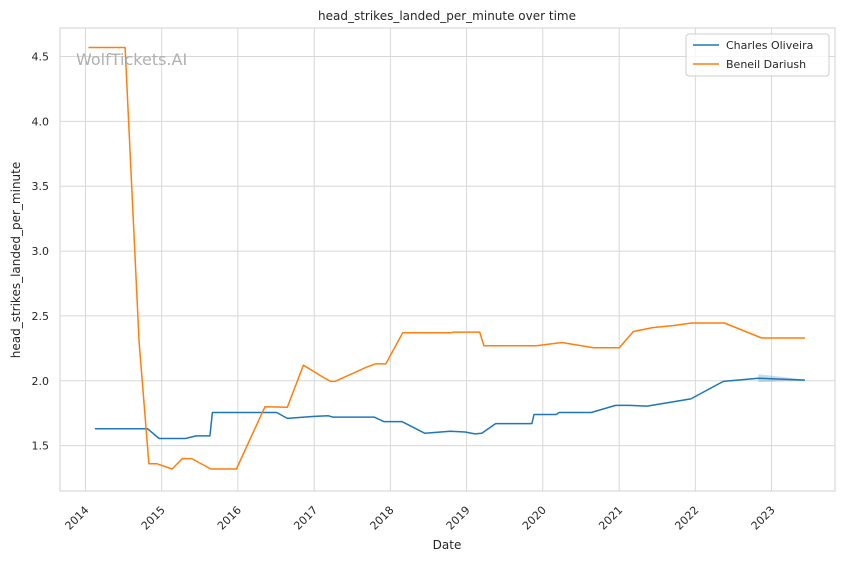 The width and height of the screenshot is (844, 561). What do you see at coordinates (447, 545) in the screenshot?
I see `x-axis-label: Date` at bounding box center [447, 545].